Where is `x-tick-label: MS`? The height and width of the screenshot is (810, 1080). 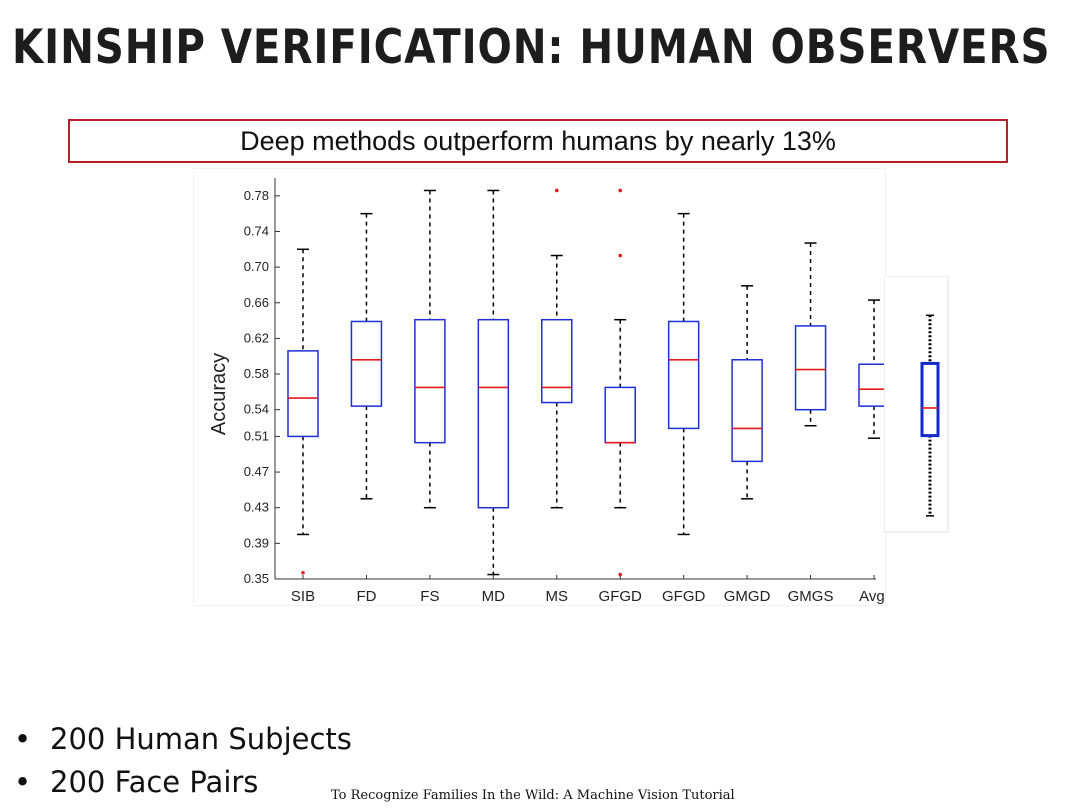
x-tick-label: MS is located at coordinates (557, 596).